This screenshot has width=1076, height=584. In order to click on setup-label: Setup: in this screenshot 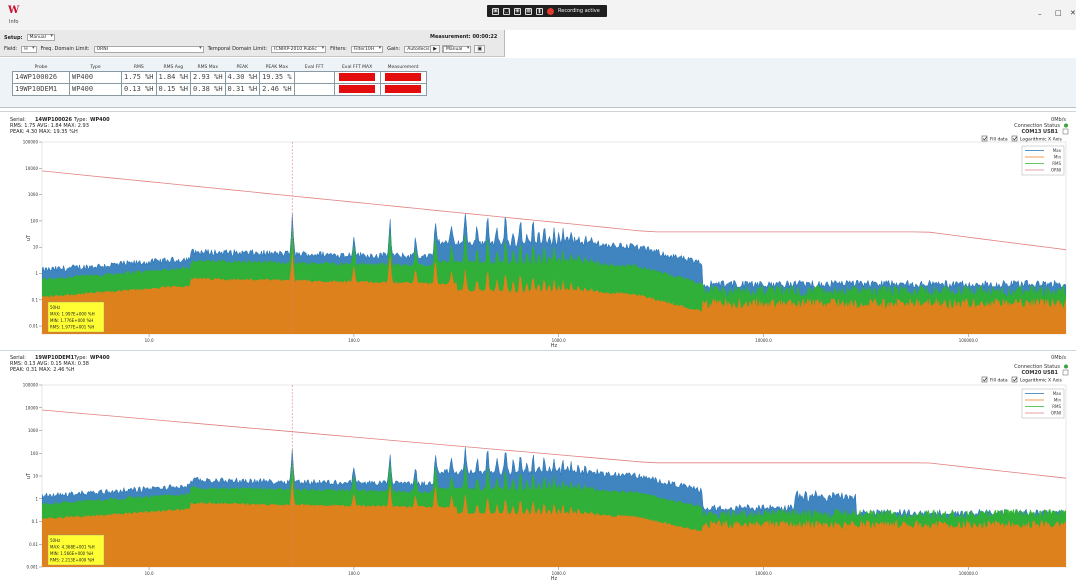, I will do `click(13, 37)`.